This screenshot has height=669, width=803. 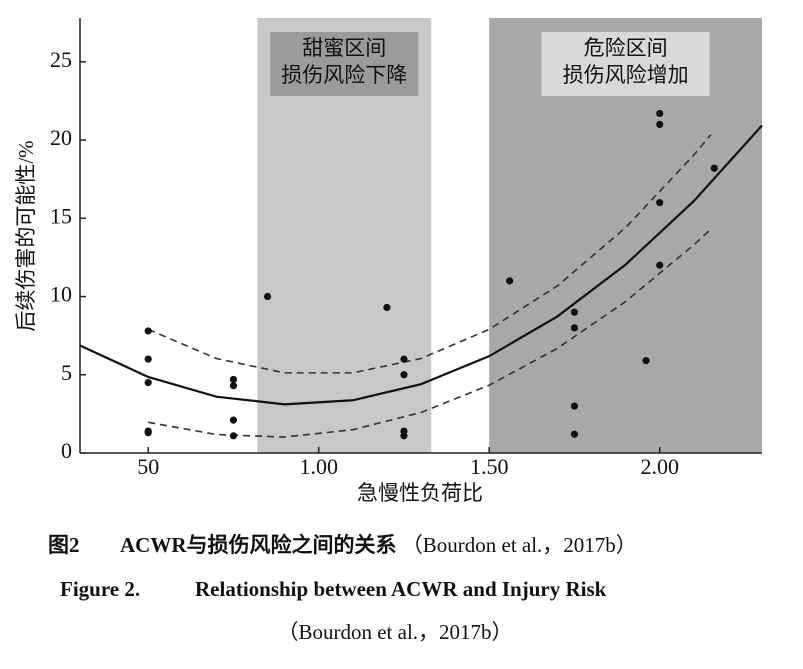 I want to click on region-label: 损伤风险下降, so click(x=344, y=75).